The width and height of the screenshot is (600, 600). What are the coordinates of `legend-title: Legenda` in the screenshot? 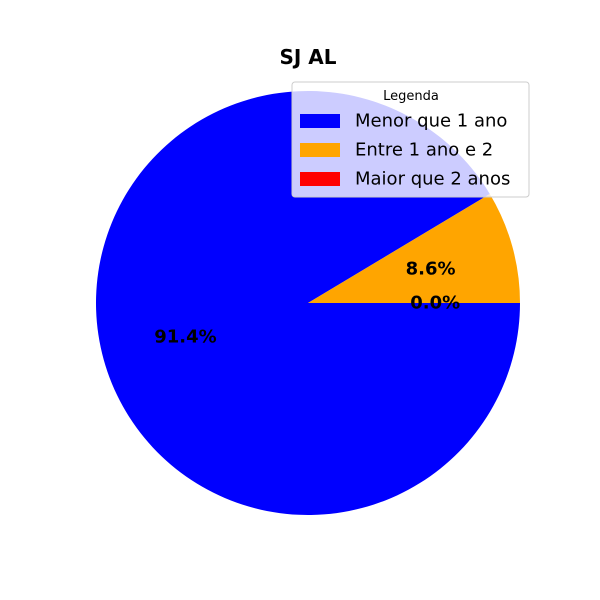 It's located at (411, 96).